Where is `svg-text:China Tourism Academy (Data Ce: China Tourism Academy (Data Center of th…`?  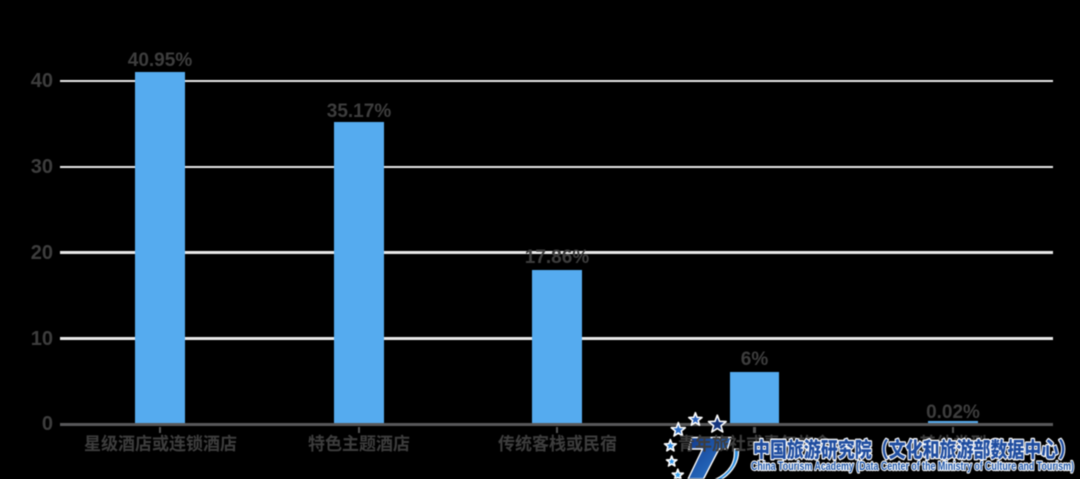 svg-text:China Tourism Academy (Data Ce: China Tourism Academy (Data Center of th… is located at coordinates (912, 467).